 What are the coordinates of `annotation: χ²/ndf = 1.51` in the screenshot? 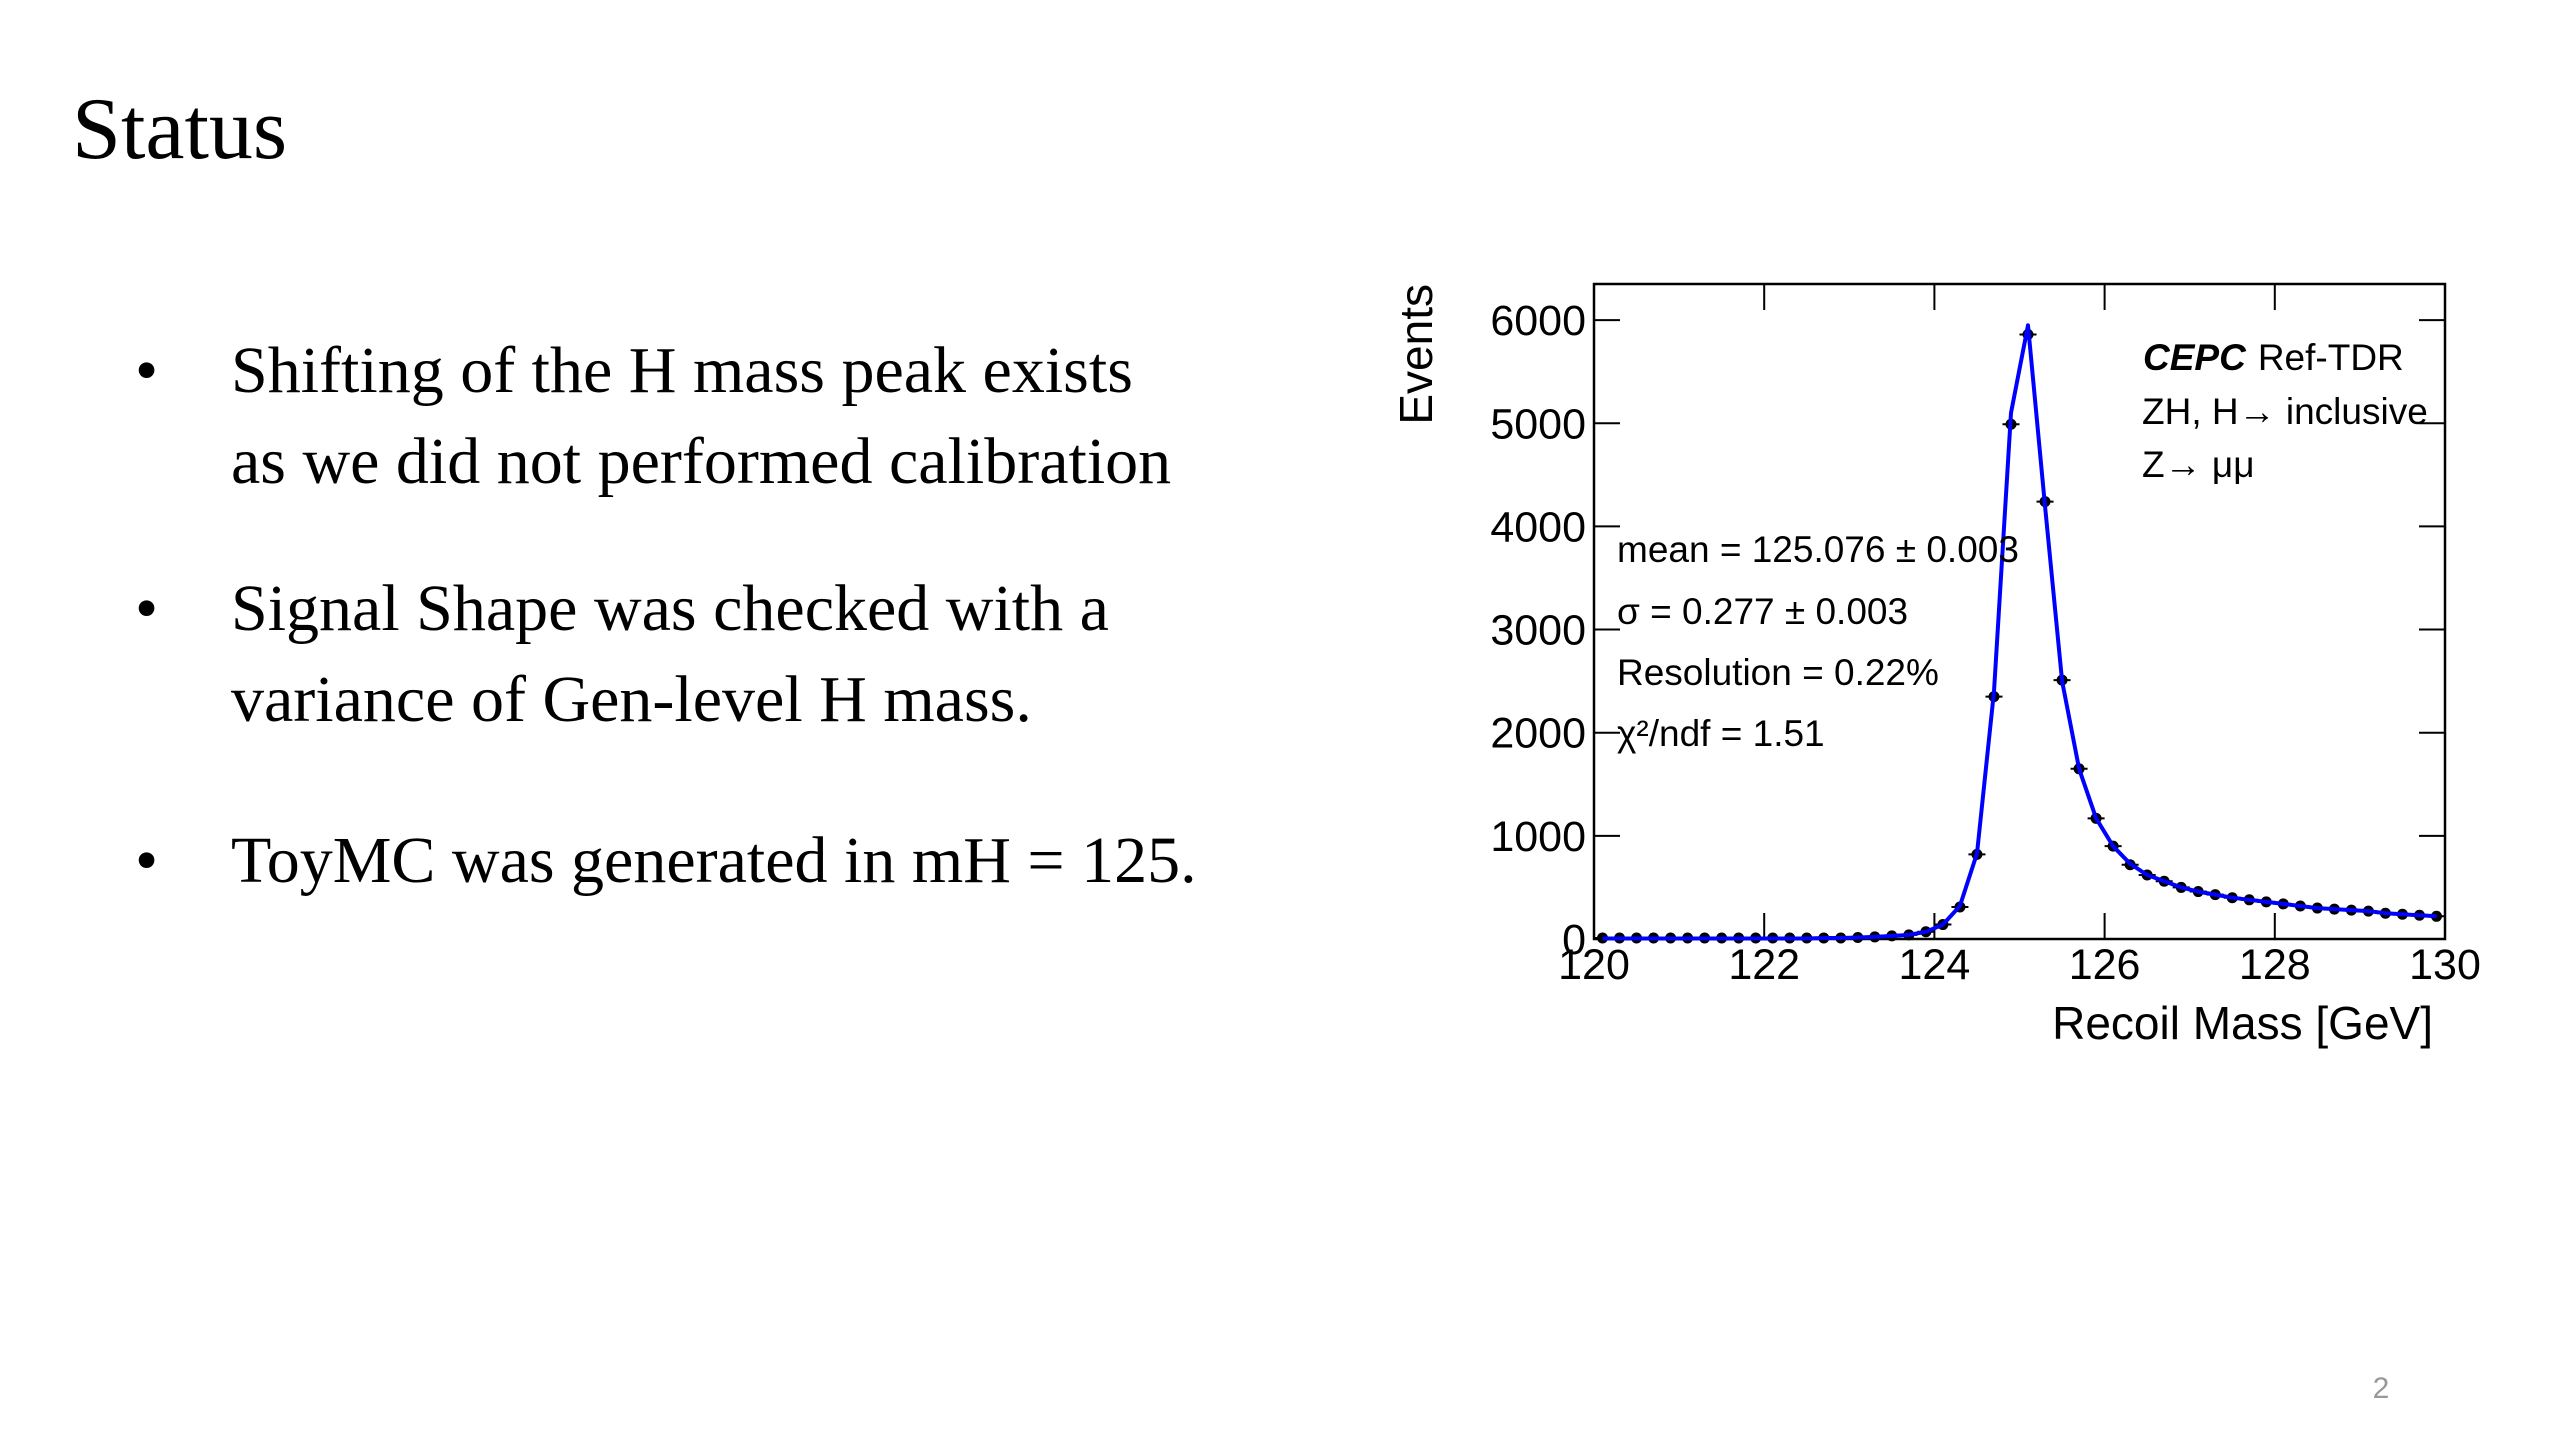 It's located at (1721, 733).